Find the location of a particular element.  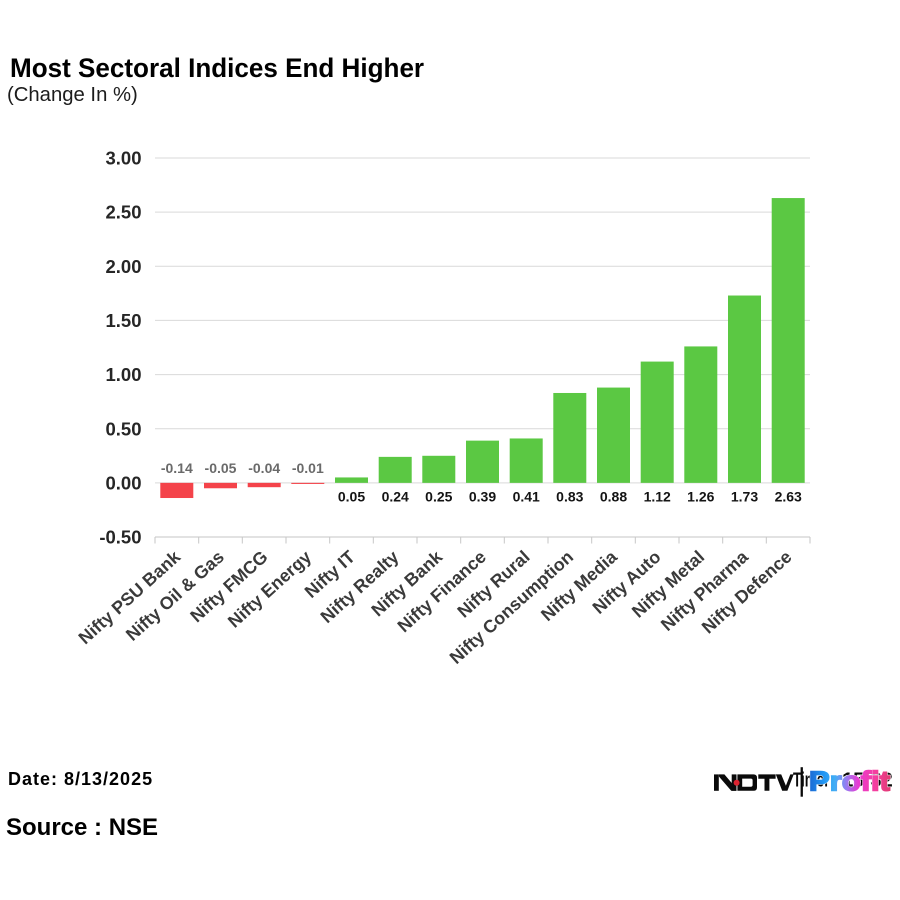

svg-text: 0.41 is located at coordinates (526, 496).